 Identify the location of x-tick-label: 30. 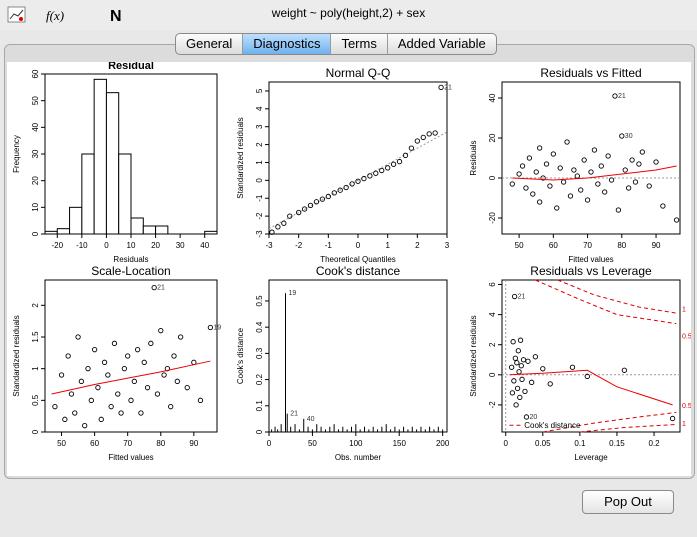
(180, 245).